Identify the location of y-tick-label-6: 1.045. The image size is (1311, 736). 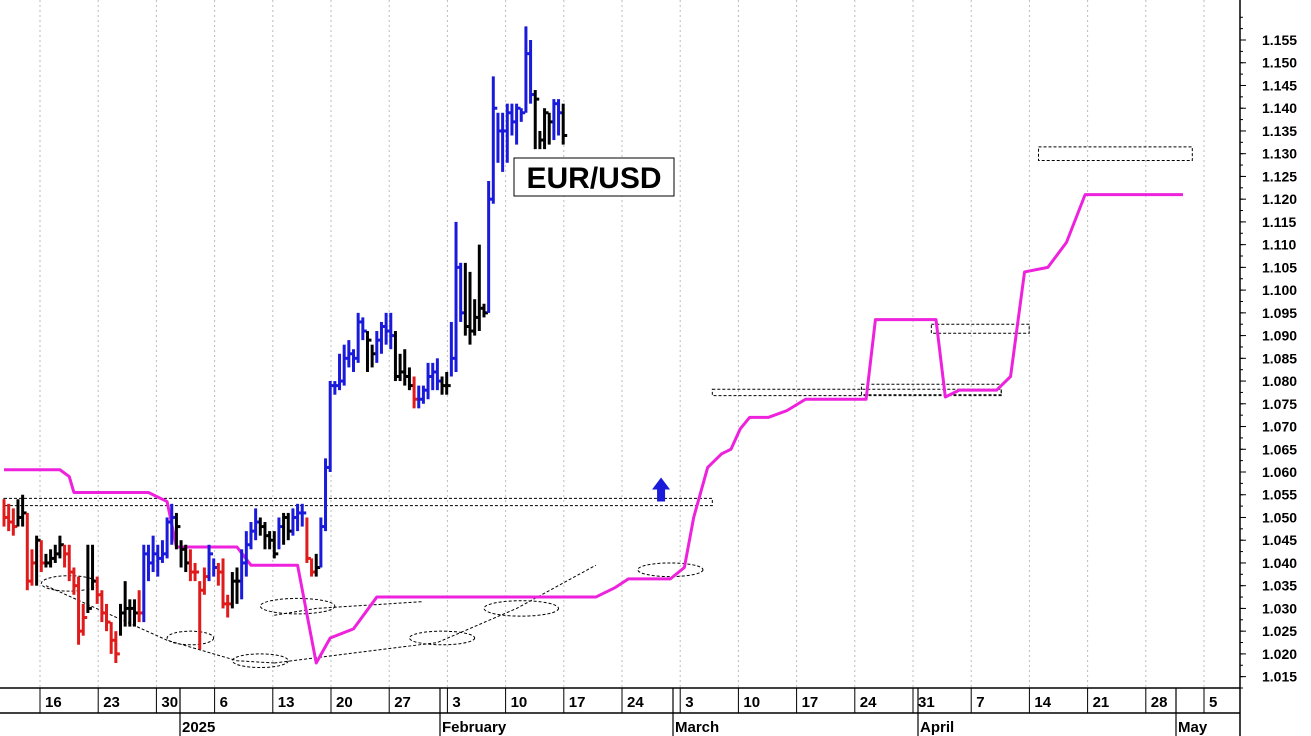
(1279, 540).